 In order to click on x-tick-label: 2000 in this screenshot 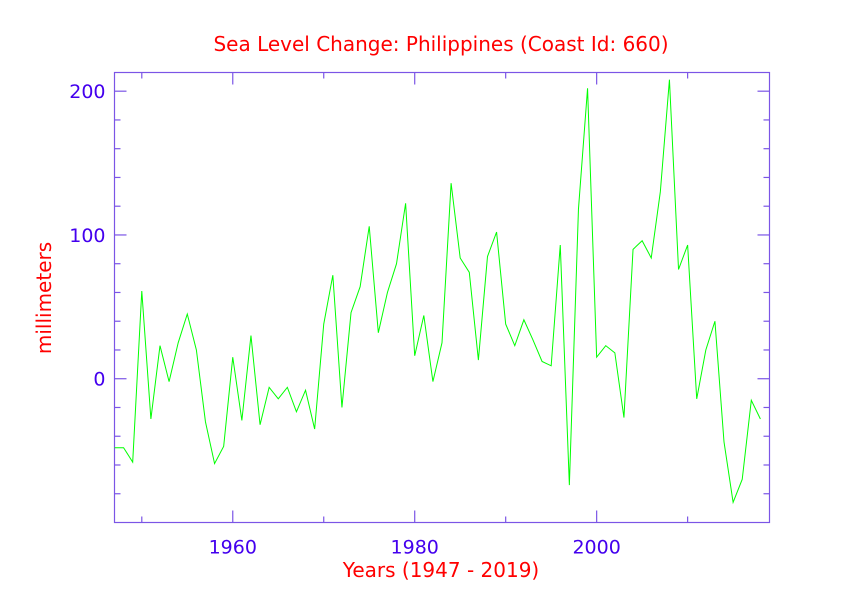, I will do `click(596, 548)`.